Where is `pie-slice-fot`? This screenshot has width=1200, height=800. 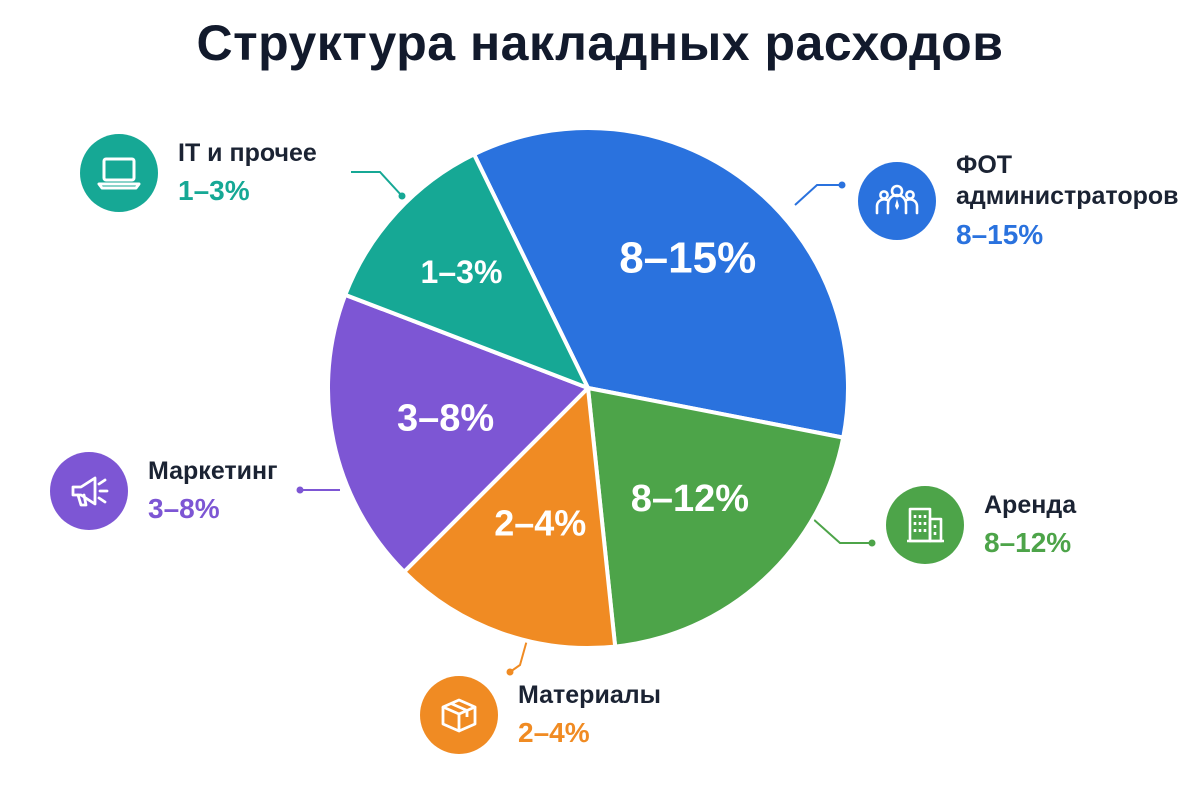
pie-slice-fot is located at coordinates (661, 283).